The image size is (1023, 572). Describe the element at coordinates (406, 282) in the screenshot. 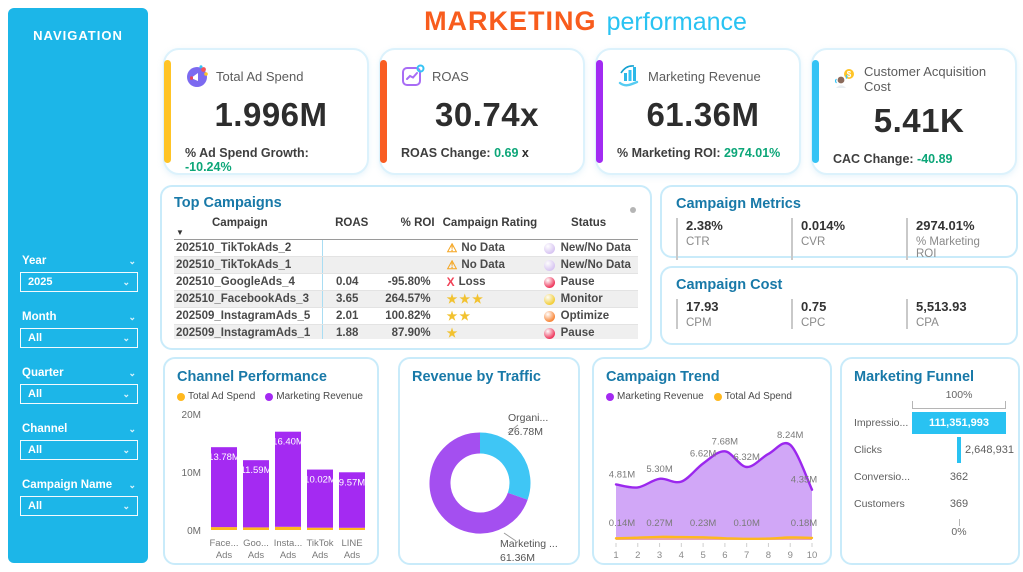

I see `table-row: 202510_GoogleAds_4 0.04 -95.80% X Loss Pause` at that location.